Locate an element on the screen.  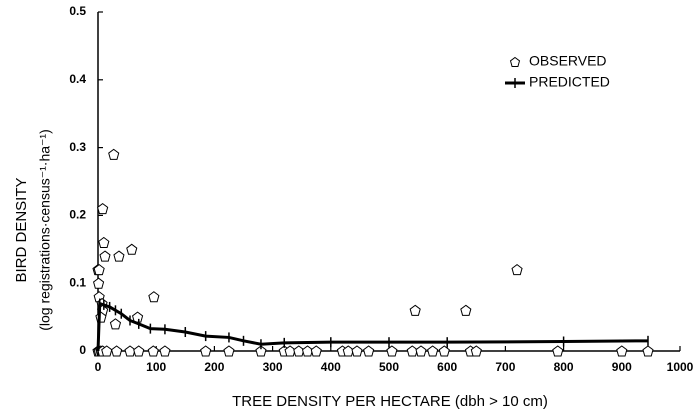
x-tick-label: 700 is located at coordinates (505, 367).